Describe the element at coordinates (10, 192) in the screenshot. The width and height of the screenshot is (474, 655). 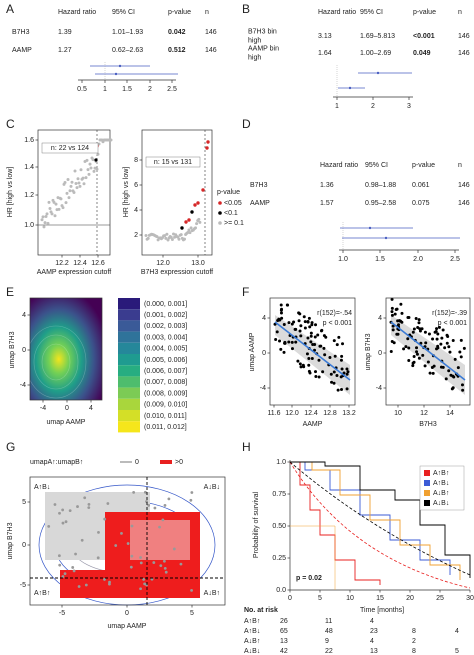
I see `axis-label: HR [high vs low]` at that location.